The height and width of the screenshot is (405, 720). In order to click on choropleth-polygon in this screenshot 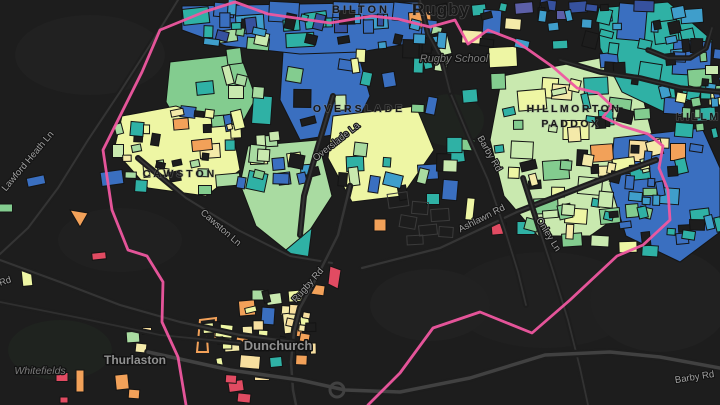, I will do `click(79, 218)`.